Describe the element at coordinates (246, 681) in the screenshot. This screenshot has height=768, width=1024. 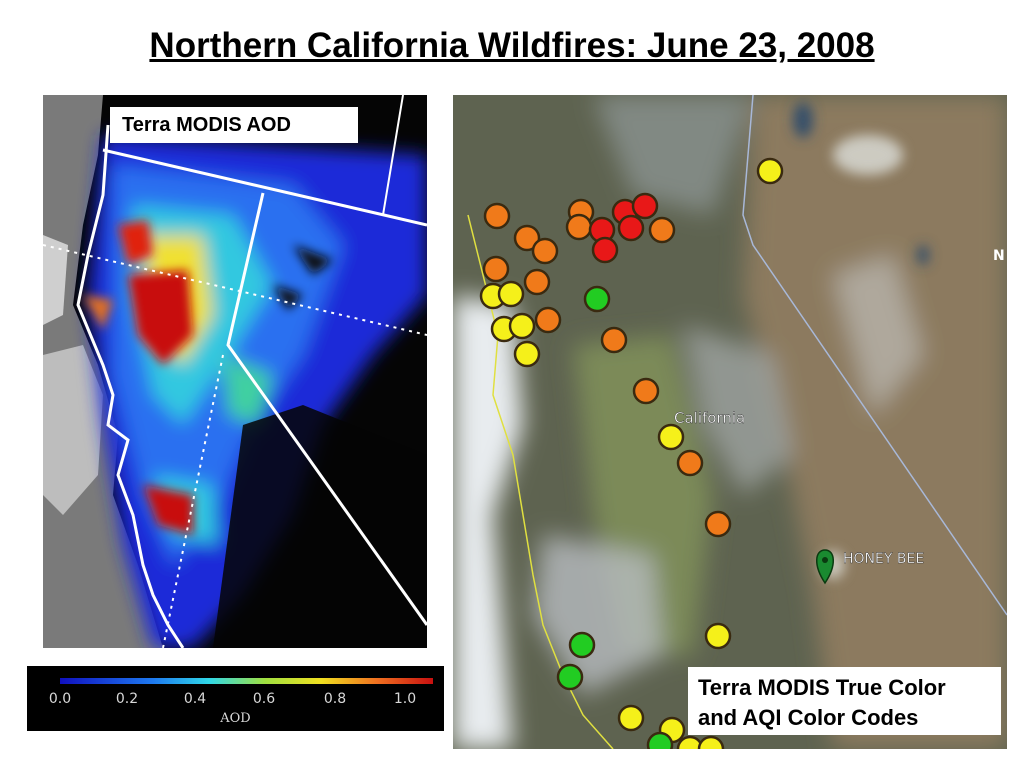
I see `colorbar-gradient` at that location.